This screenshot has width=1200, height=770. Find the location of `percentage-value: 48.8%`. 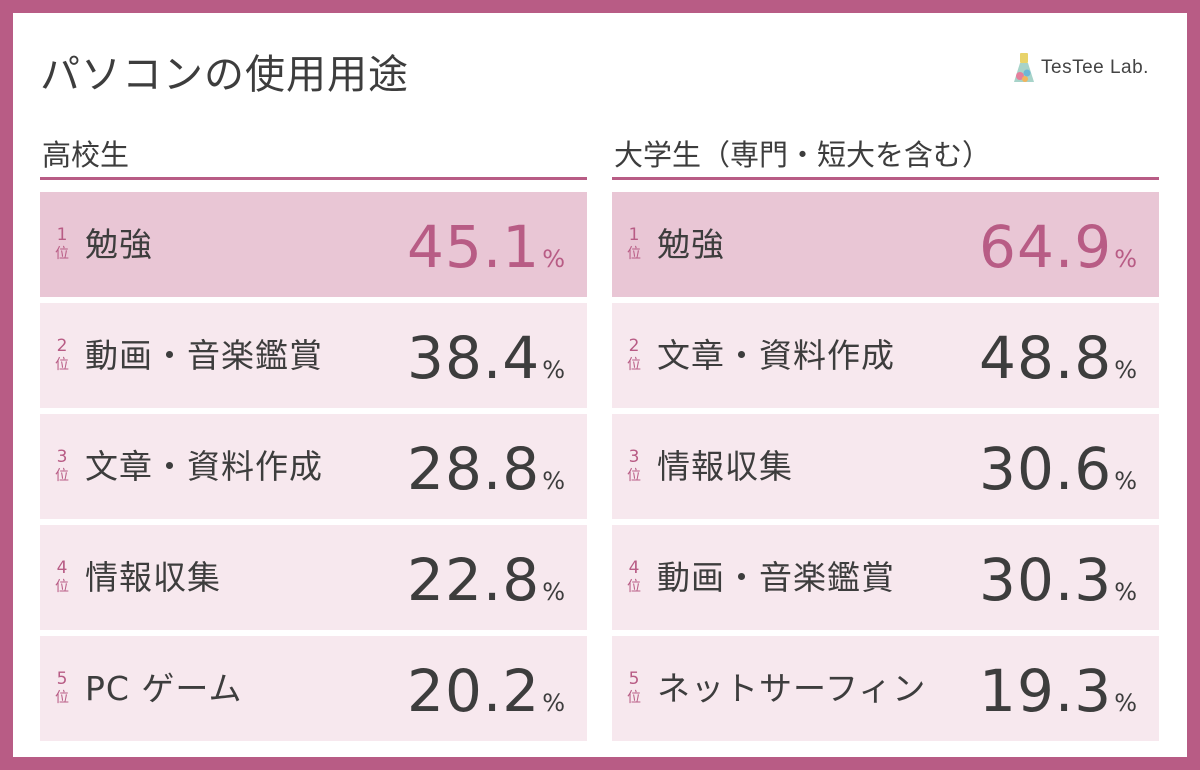

percentage-value: 48.8% is located at coordinates (1058, 355).